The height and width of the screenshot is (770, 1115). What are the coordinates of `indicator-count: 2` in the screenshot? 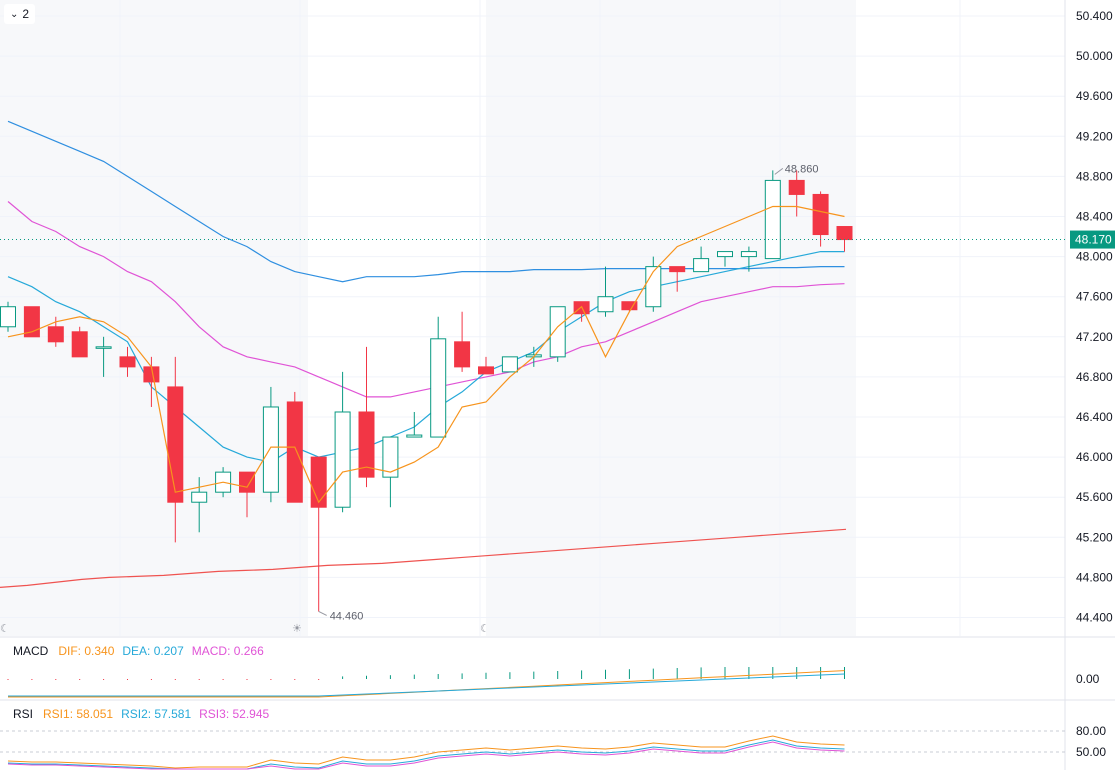 It's located at (26, 14).